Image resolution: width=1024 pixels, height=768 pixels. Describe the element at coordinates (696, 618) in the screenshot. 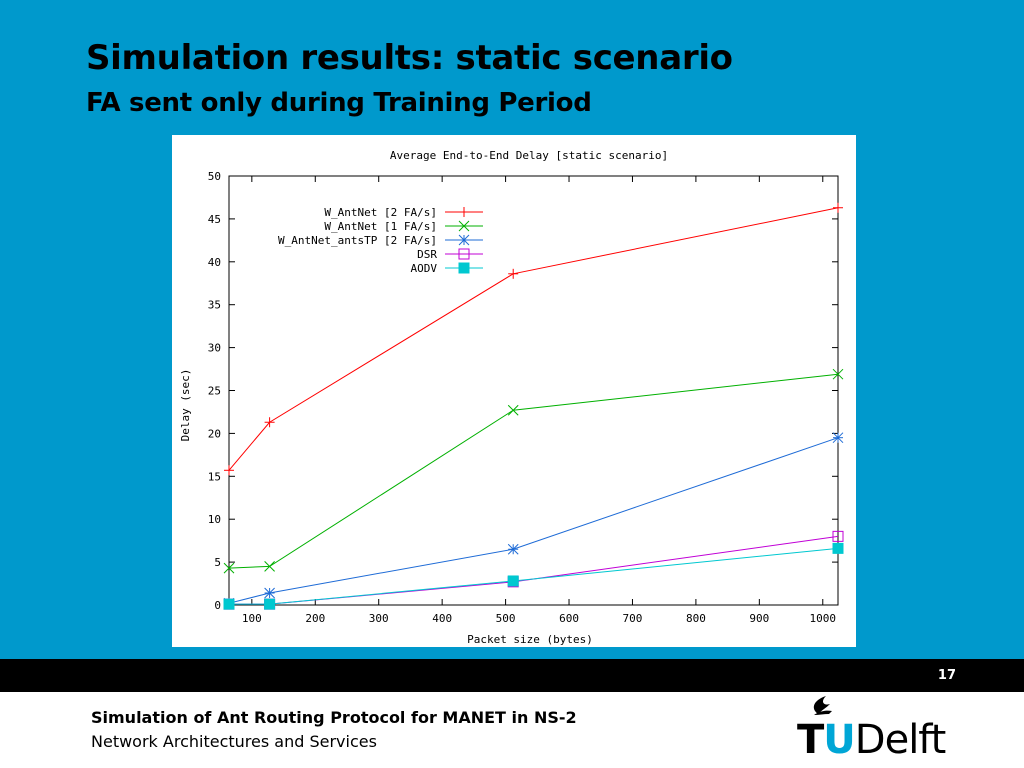

I see `x-tick-label: 800` at that location.